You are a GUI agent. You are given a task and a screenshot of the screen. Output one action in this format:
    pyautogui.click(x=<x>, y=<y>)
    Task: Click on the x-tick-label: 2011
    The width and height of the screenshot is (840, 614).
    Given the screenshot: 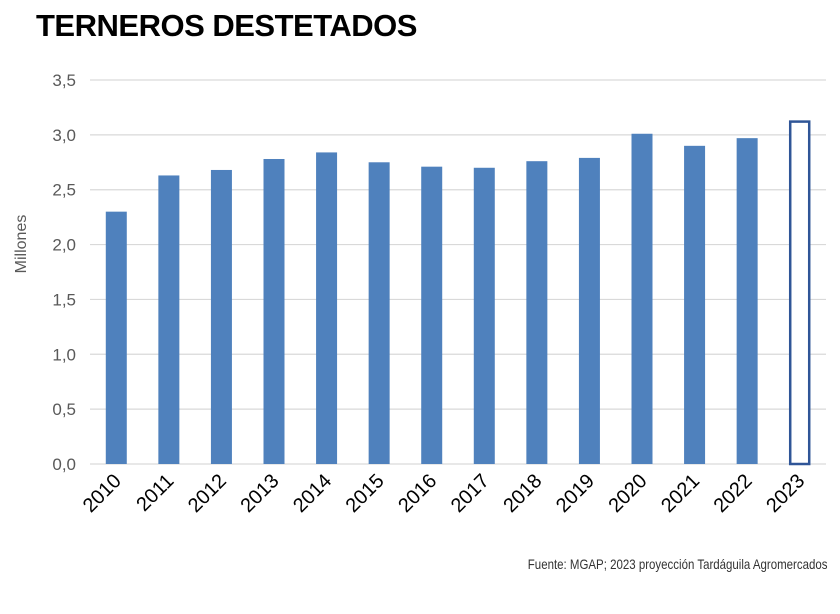 What is the action you would take?
    pyautogui.click(x=155, y=493)
    